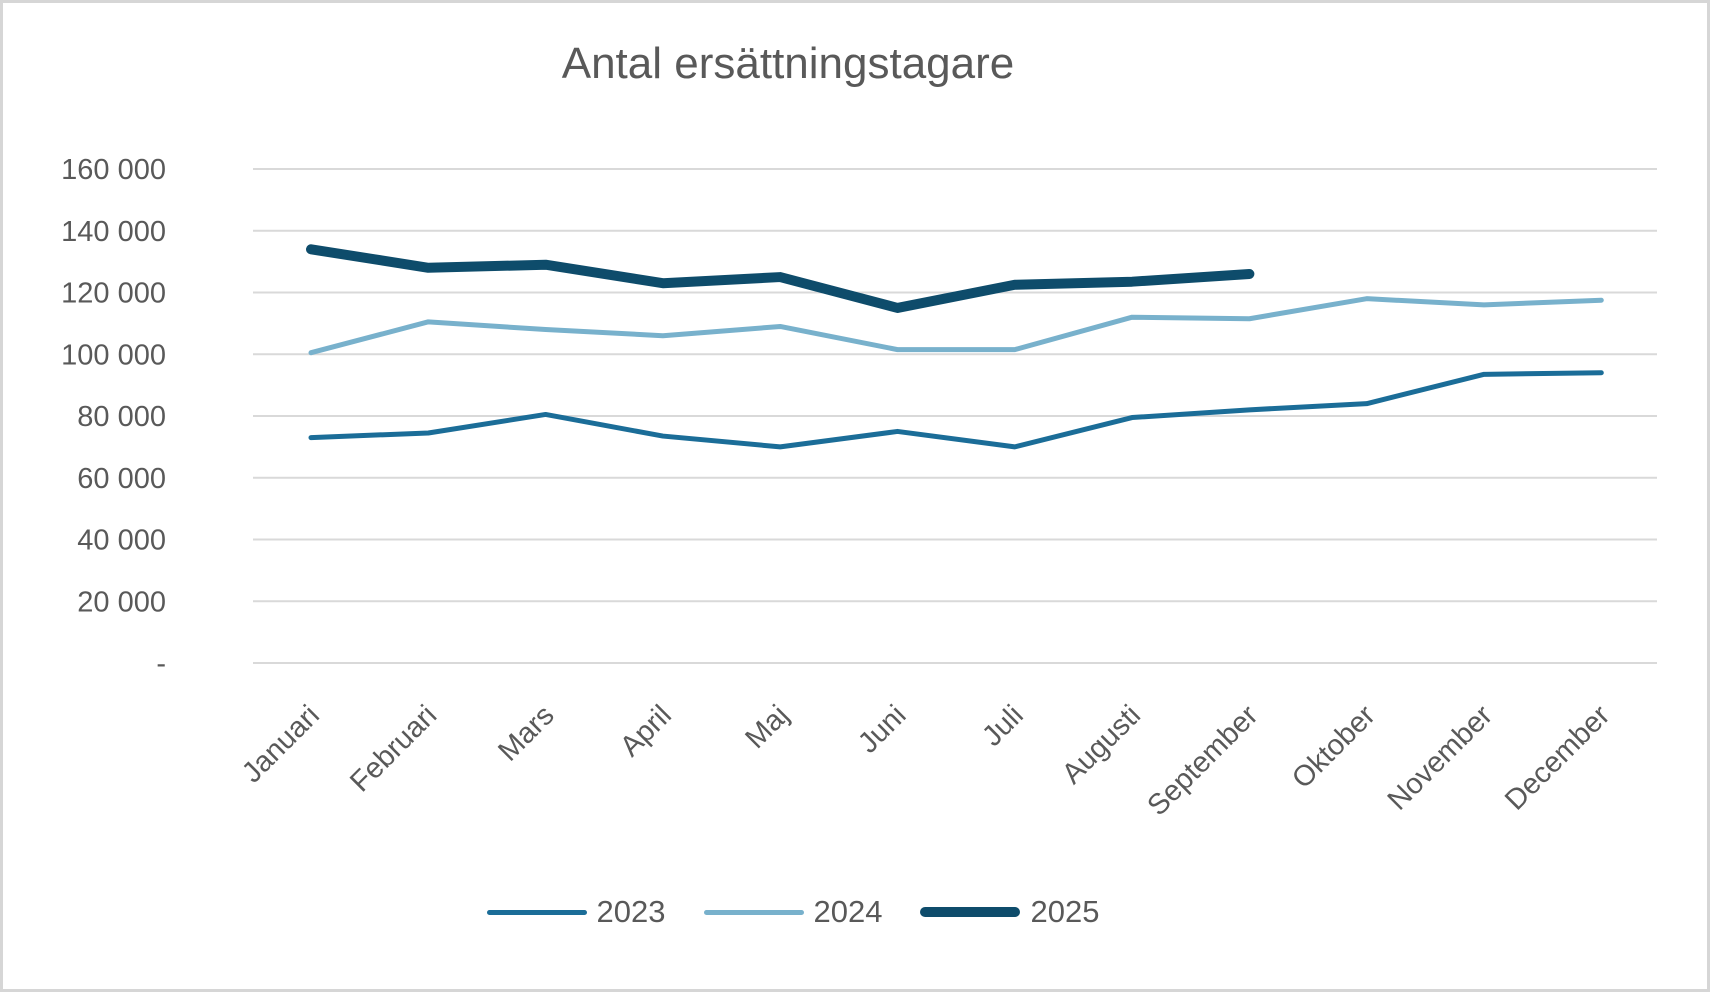 The height and width of the screenshot is (992, 1710). Describe the element at coordinates (526, 733) in the screenshot. I see `x-axis-tick-label: Mars` at that location.